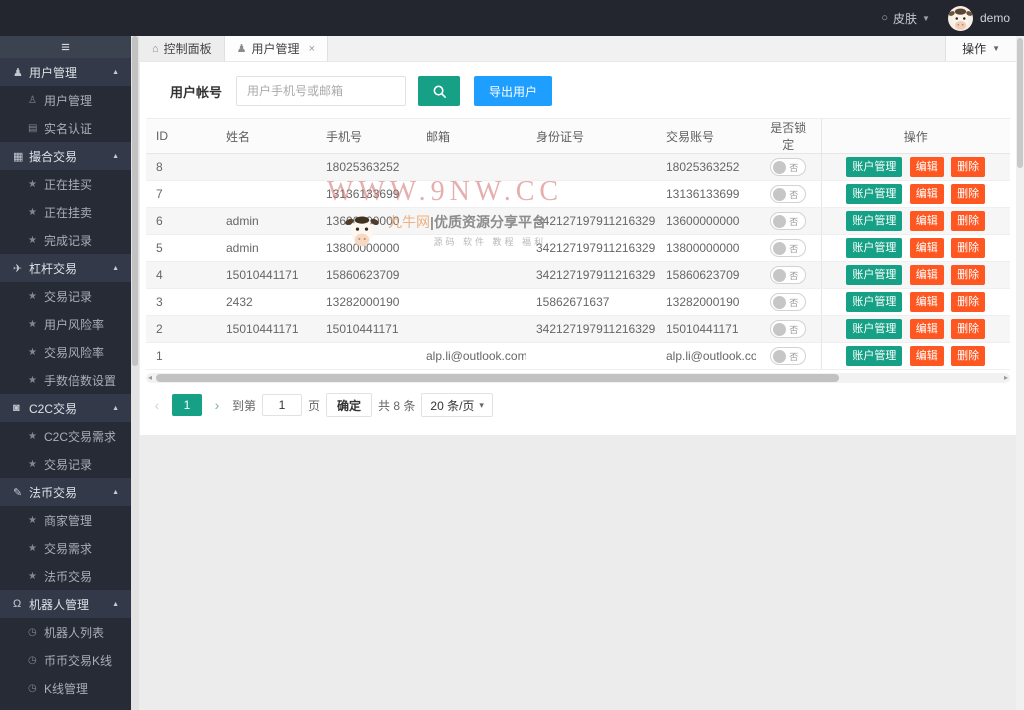 Image resolution: width=1024 pixels, height=710 pixels. What do you see at coordinates (65, 240) in the screenshot?
I see `sidebar-item: ★ 完成记录 ▲` at bounding box center [65, 240].